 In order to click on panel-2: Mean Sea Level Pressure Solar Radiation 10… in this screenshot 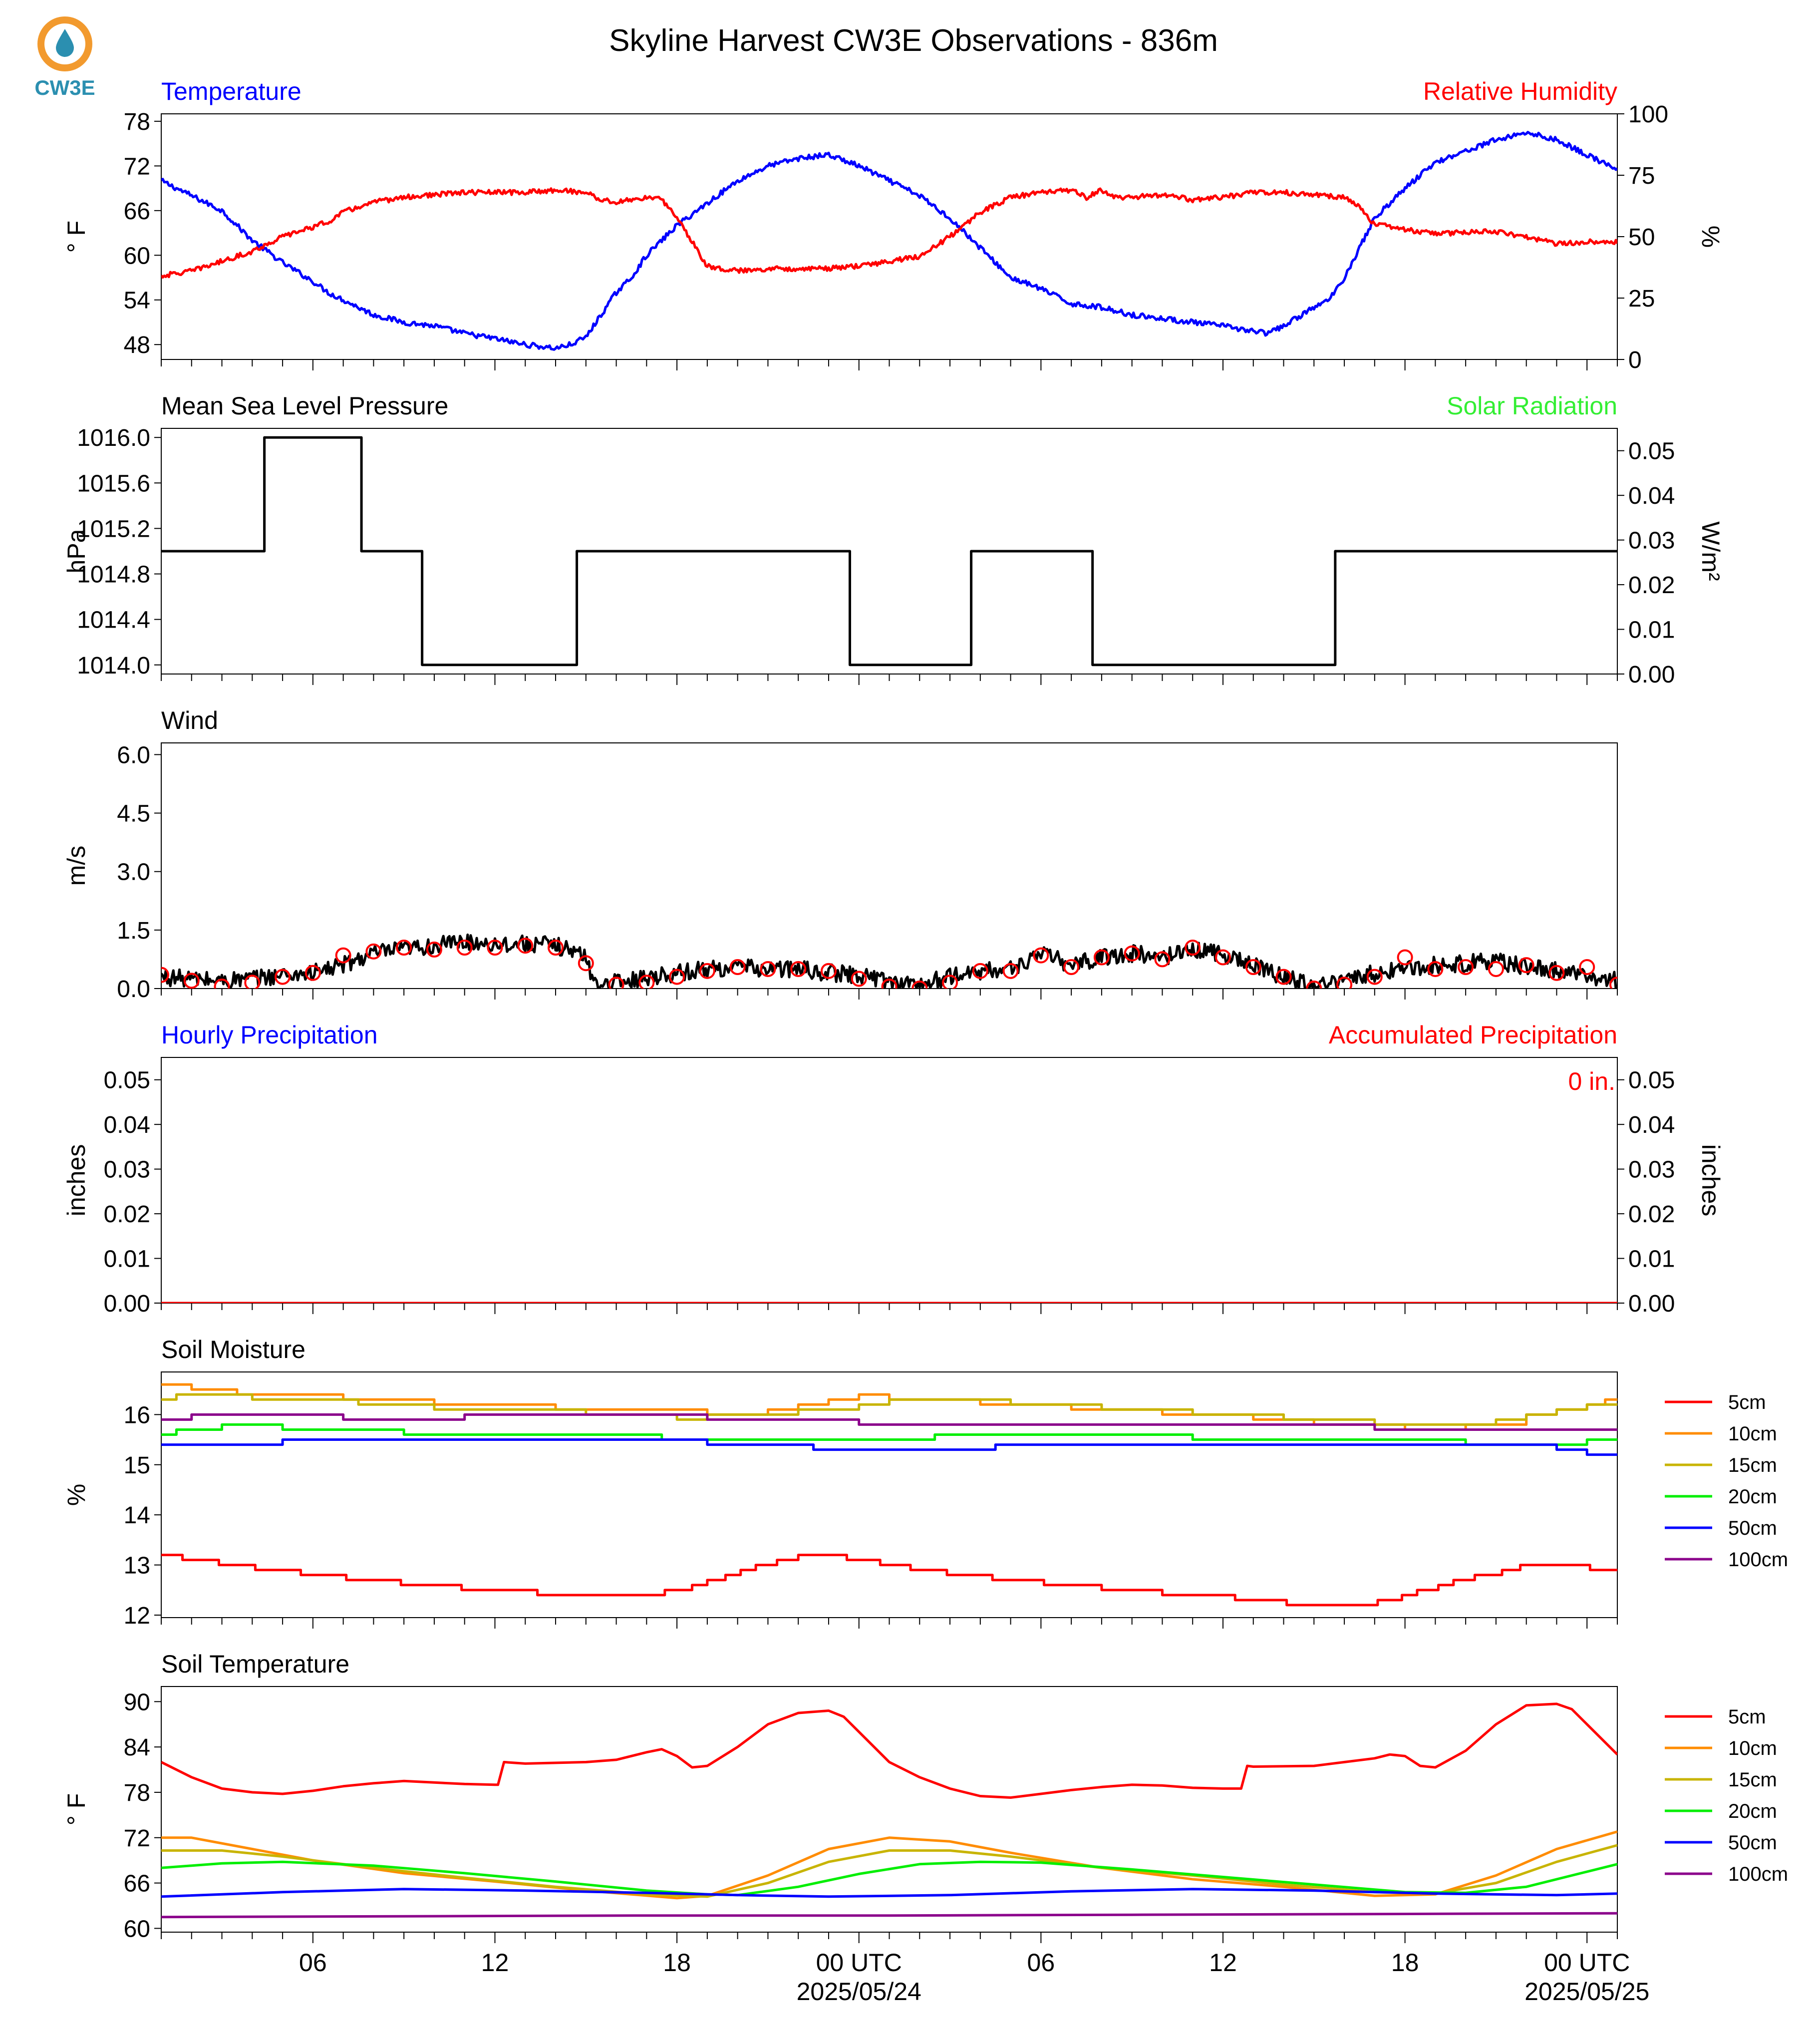, I will do `click(893, 540)`.